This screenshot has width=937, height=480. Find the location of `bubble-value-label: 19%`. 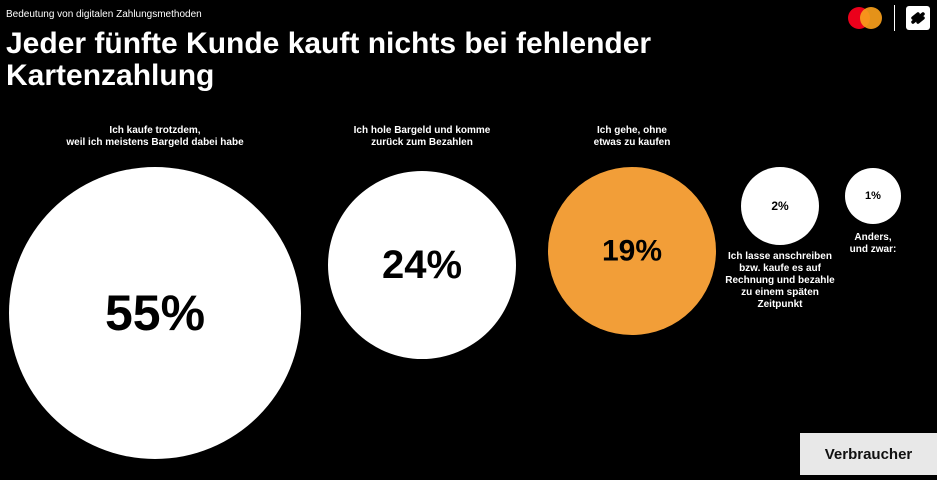

bubble-value-label: 19% is located at coordinates (632, 251).